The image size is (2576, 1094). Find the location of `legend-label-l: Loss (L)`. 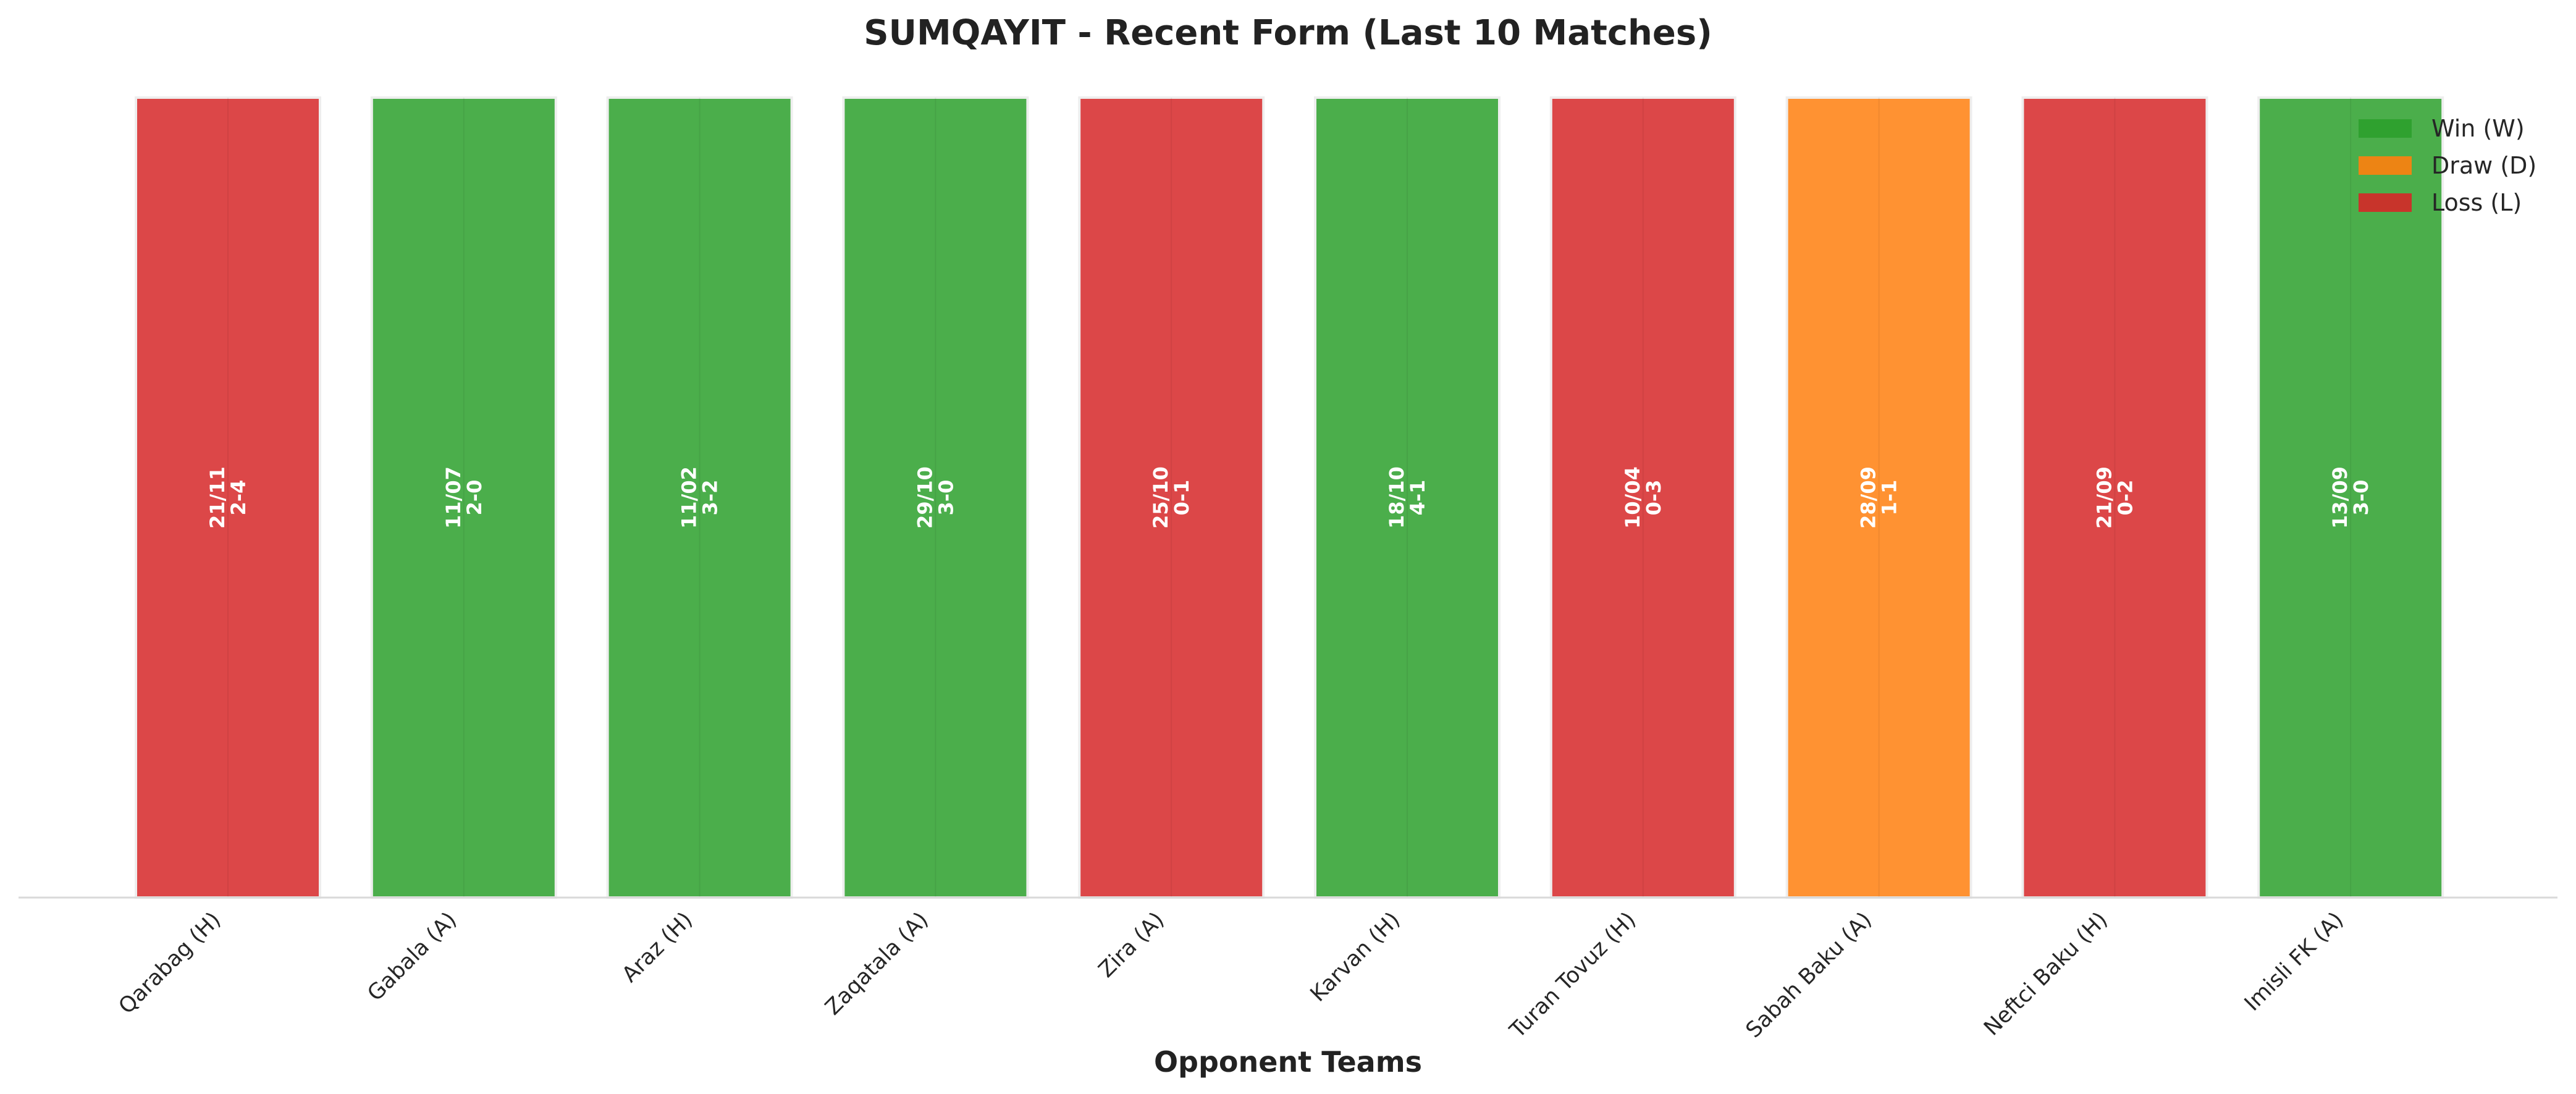

legend-label-l: Loss (L) is located at coordinates (2476, 202).